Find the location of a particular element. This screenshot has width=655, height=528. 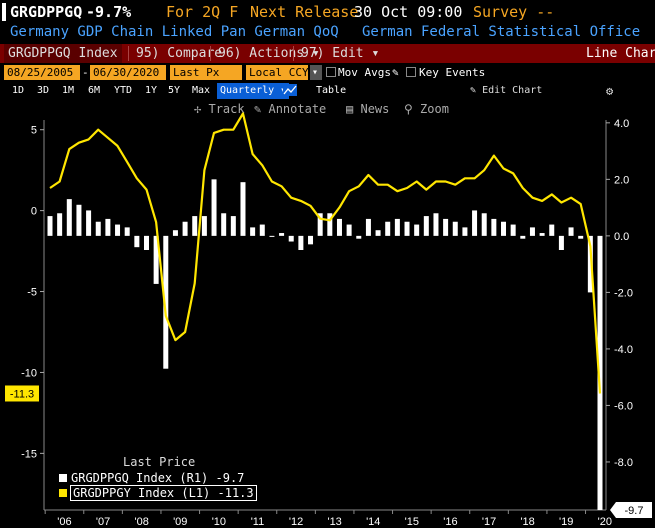

compare-button: 95) Compare is located at coordinates (179, 53).